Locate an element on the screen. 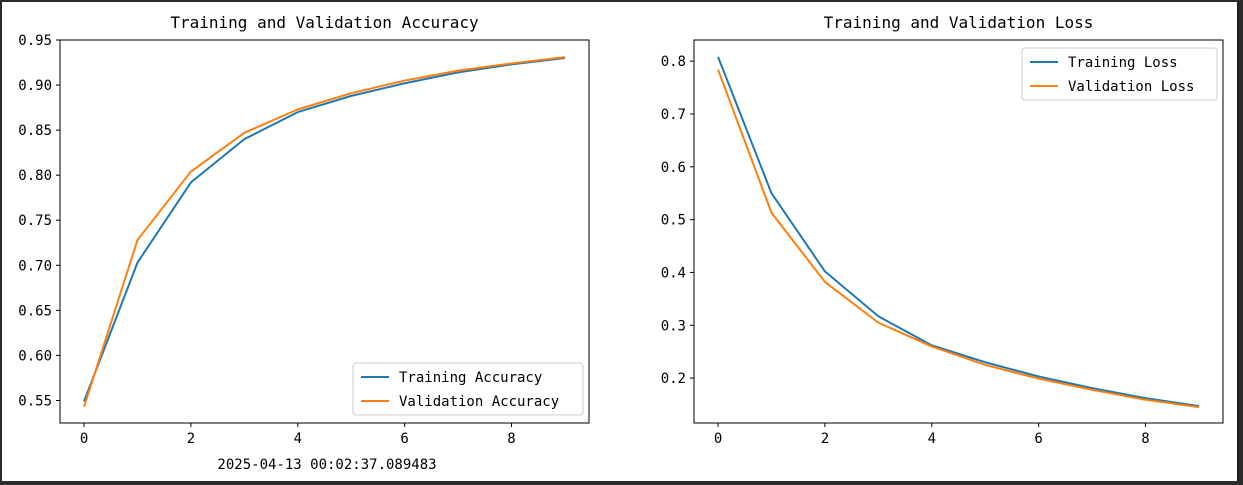  y-tick-label: 0.95 is located at coordinates (35, 41).